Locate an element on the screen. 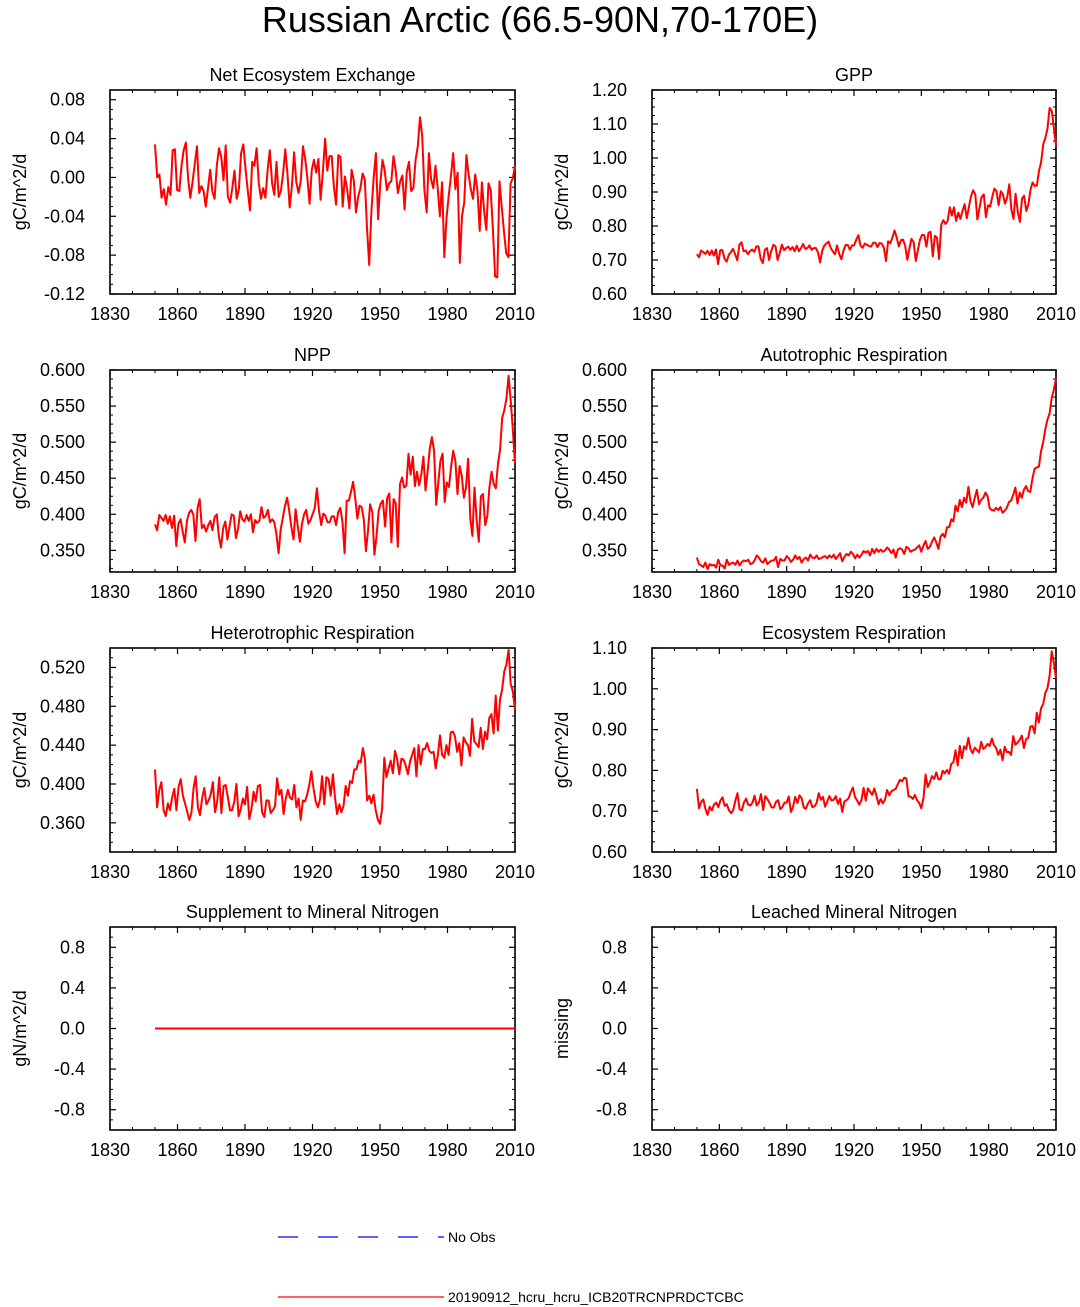 This screenshot has height=1307, width=1080. y-tick-label: 0.450 is located at coordinates (62, 478).